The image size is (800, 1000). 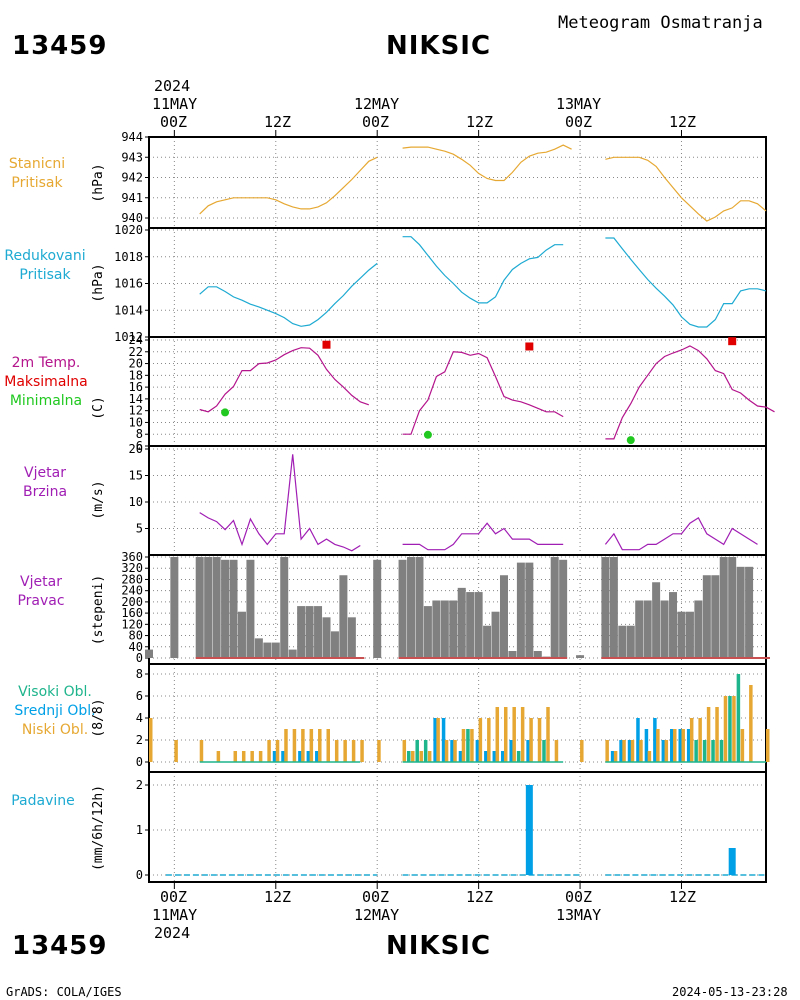 What do you see at coordinates (60, 946) in the screenshot?
I see `footer-station-id: 13459` at bounding box center [60, 946].